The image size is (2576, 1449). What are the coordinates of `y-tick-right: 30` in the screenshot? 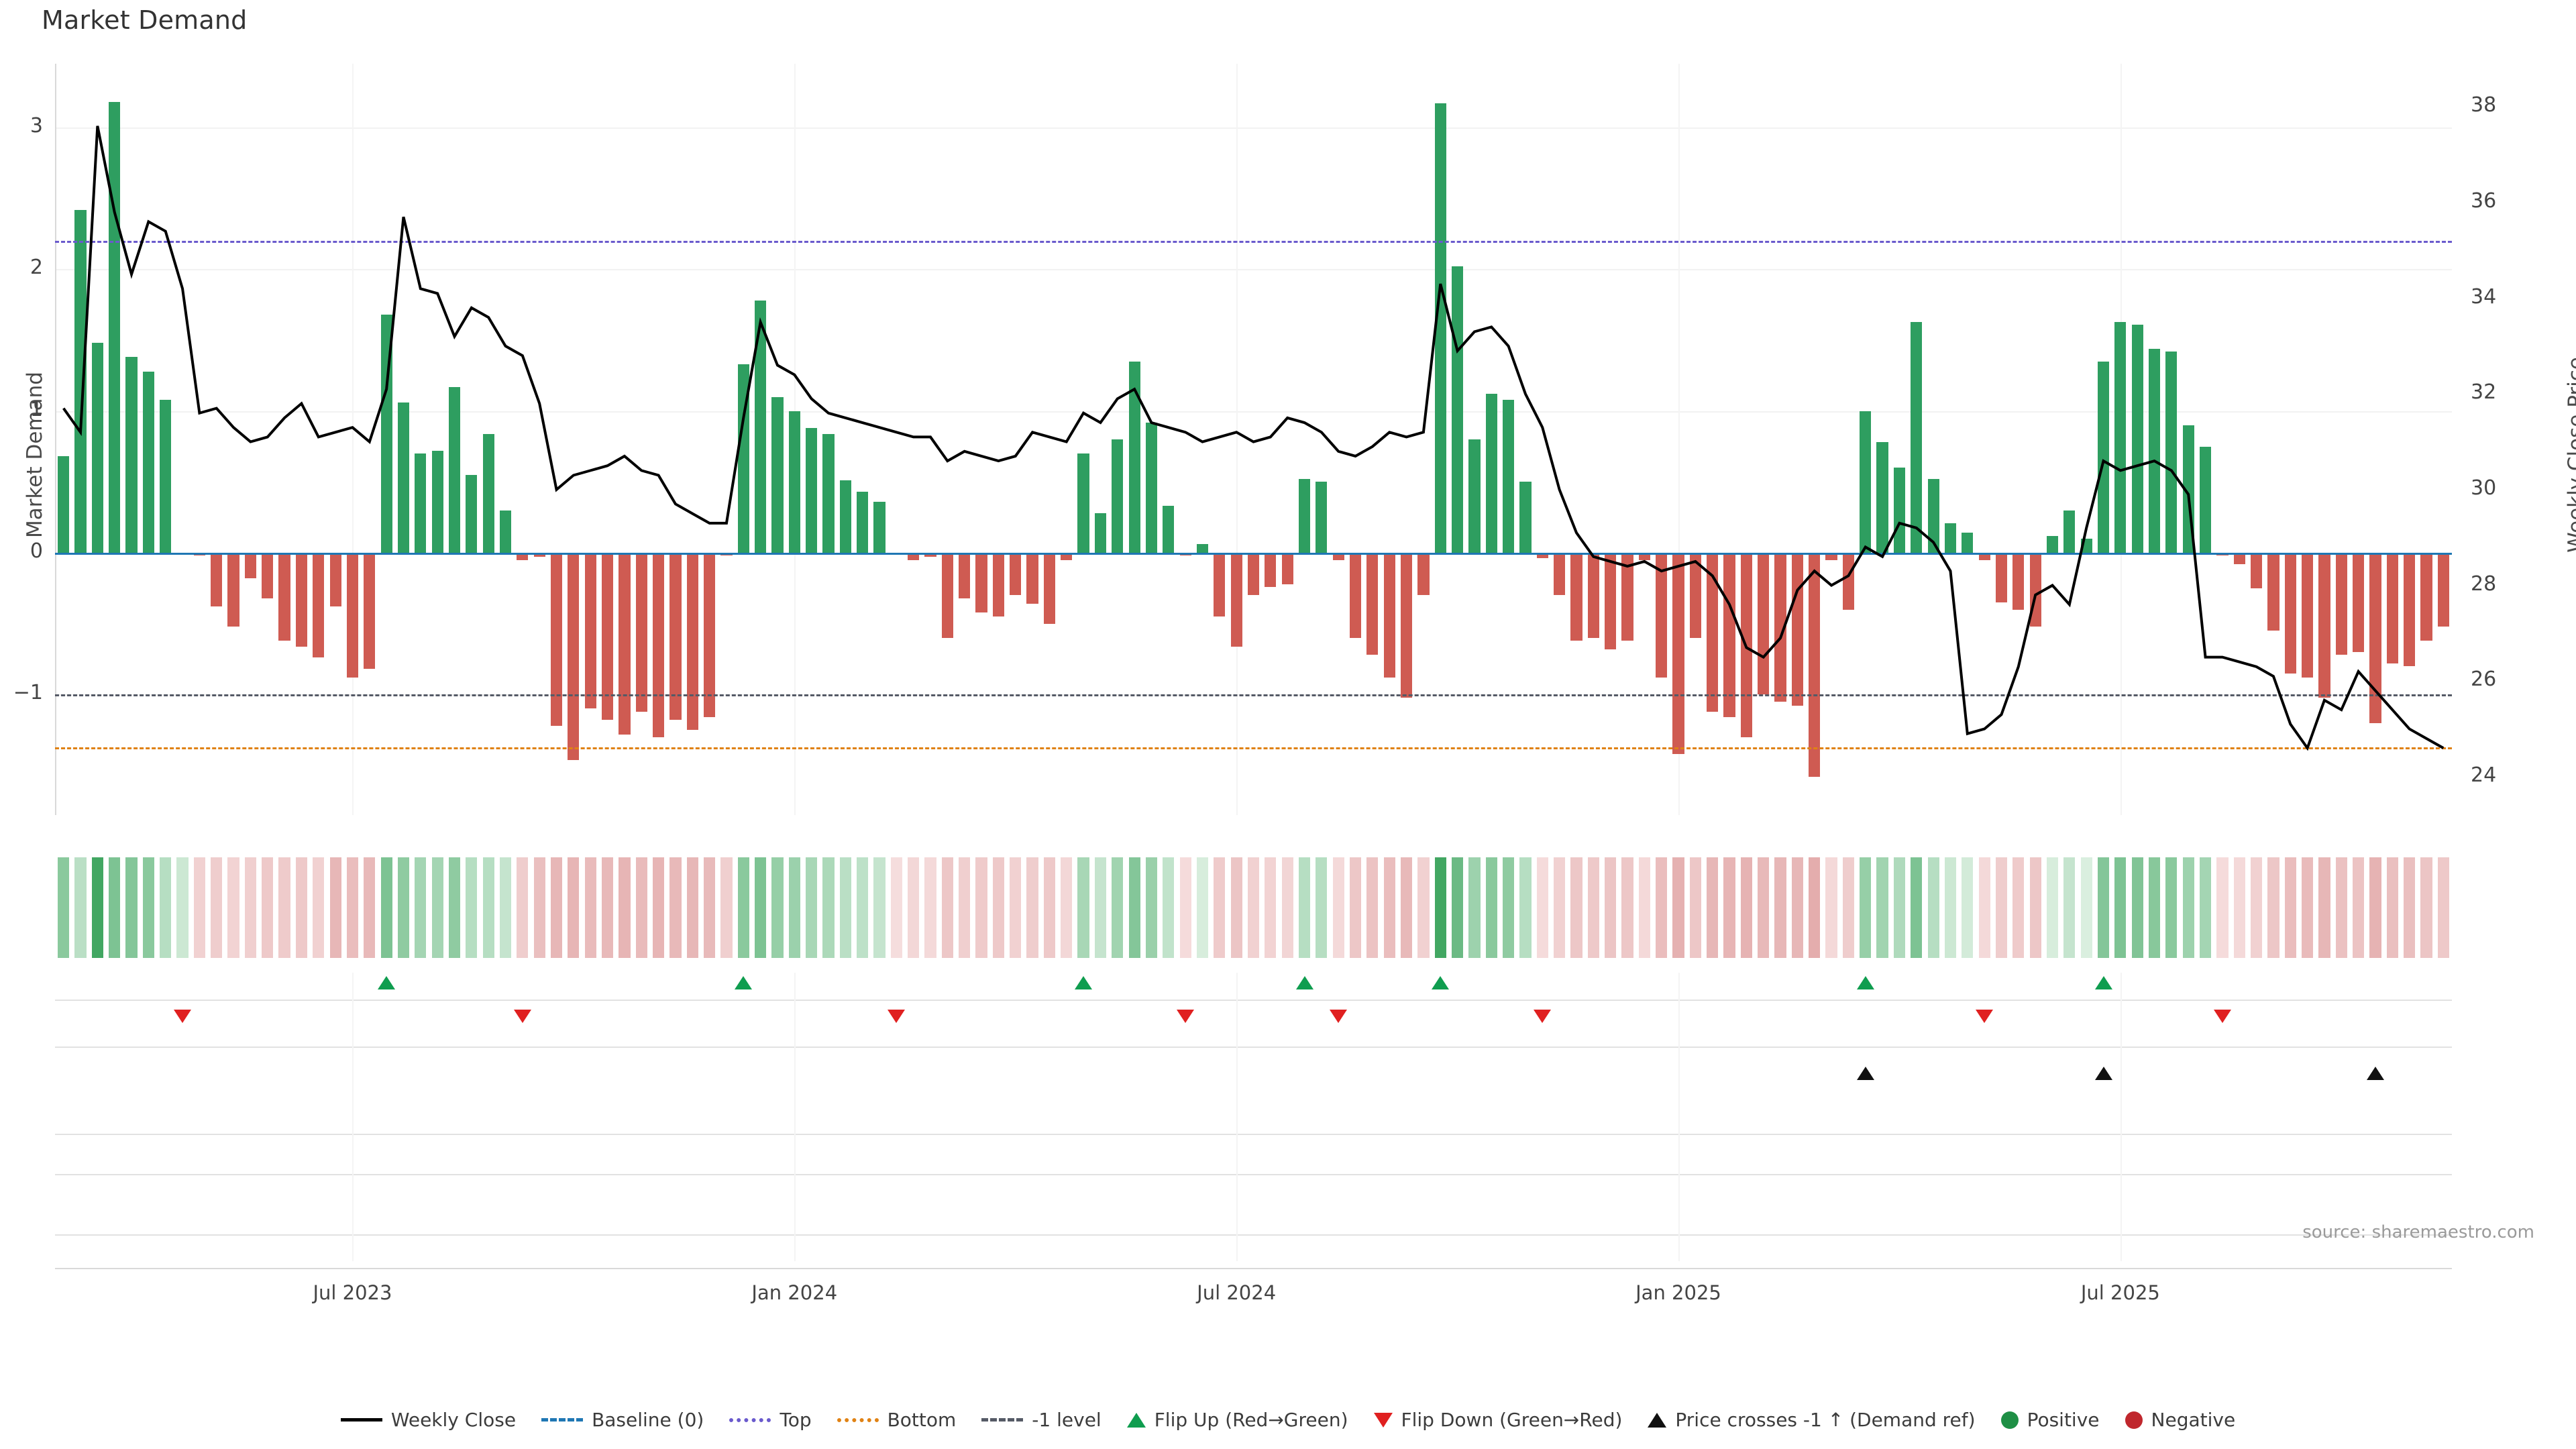 It's located at (2484, 488).